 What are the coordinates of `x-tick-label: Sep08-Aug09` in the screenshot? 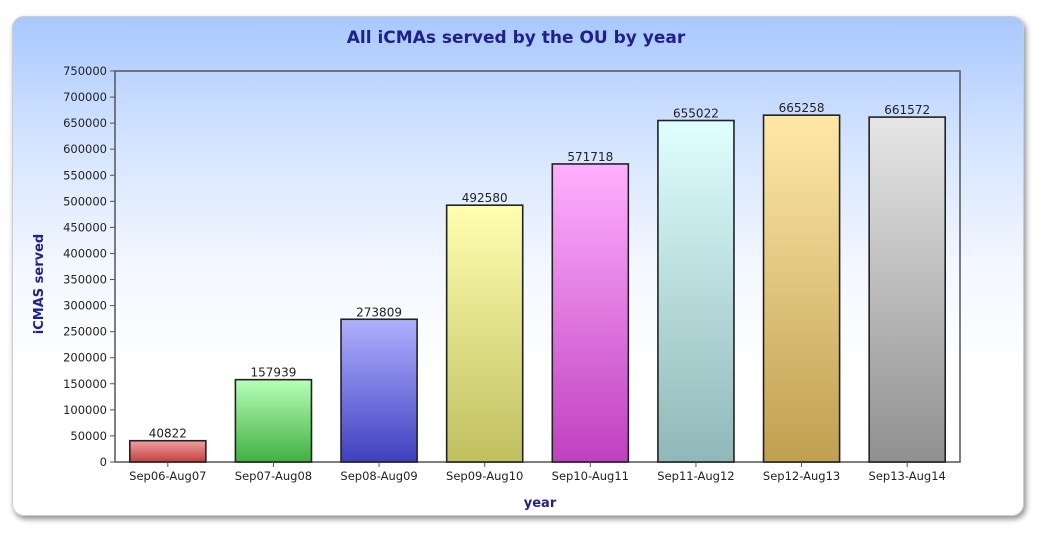 It's located at (378, 476).